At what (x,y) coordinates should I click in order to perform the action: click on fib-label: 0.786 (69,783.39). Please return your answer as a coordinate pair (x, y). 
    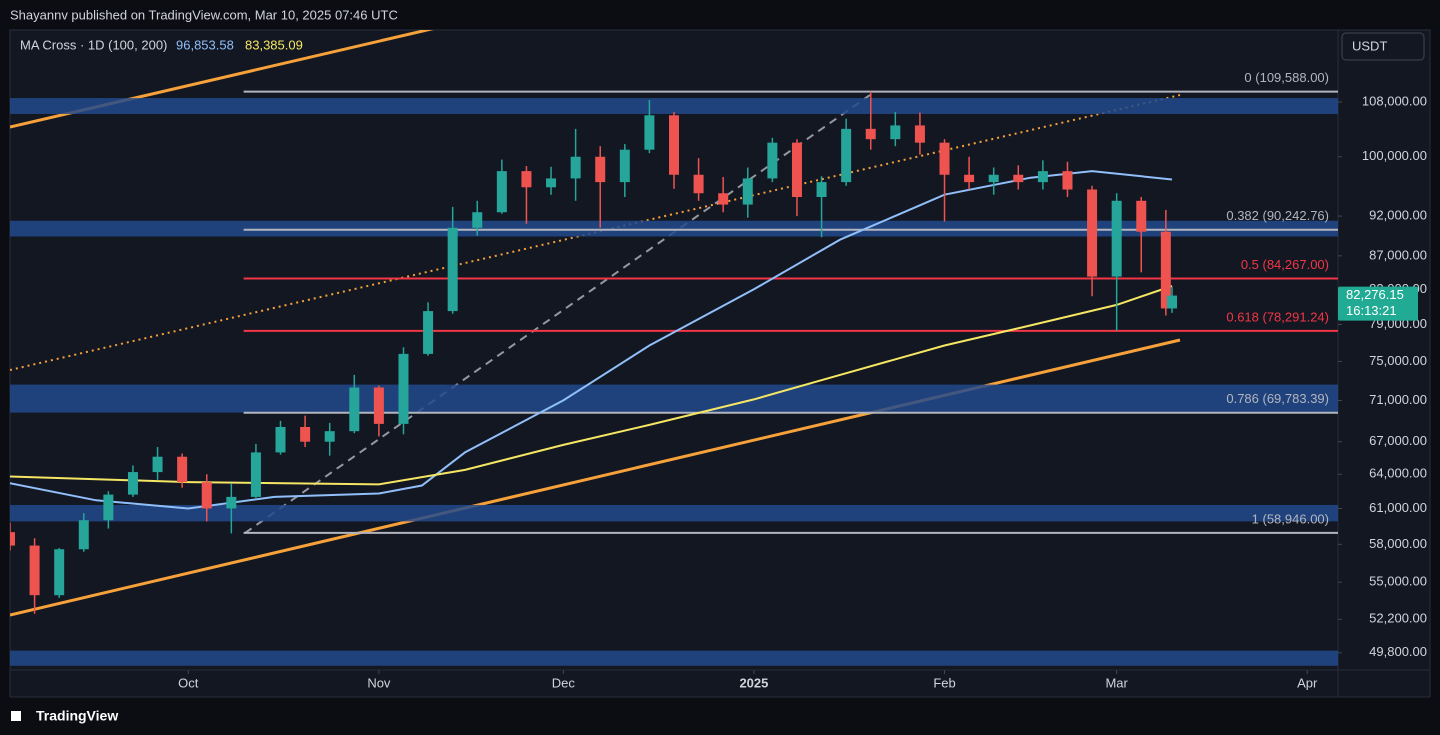
    Looking at the image, I should click on (1277, 398).